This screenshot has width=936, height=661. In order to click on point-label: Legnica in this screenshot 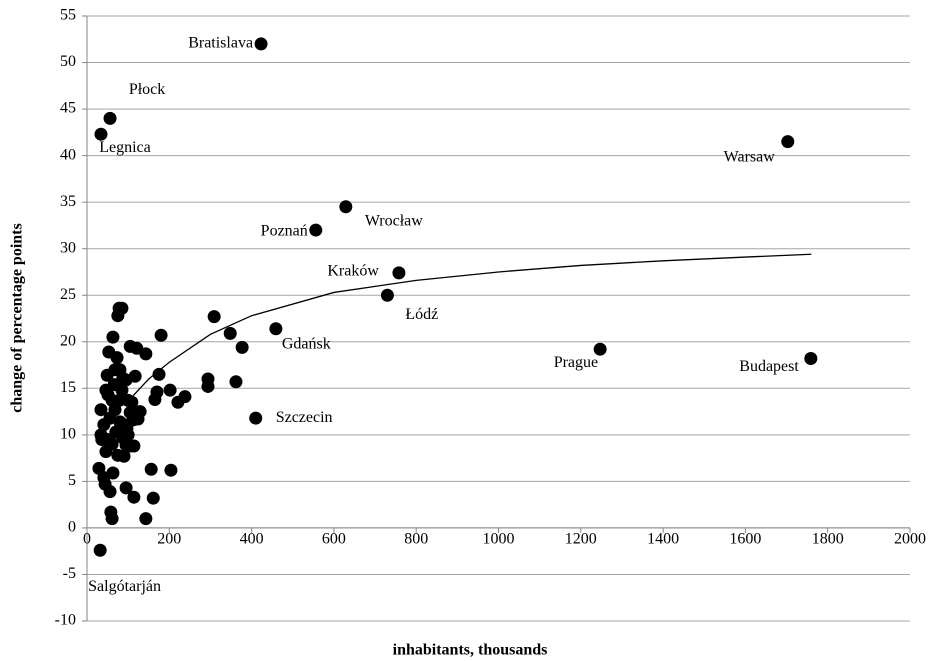, I will do `click(125, 147)`.